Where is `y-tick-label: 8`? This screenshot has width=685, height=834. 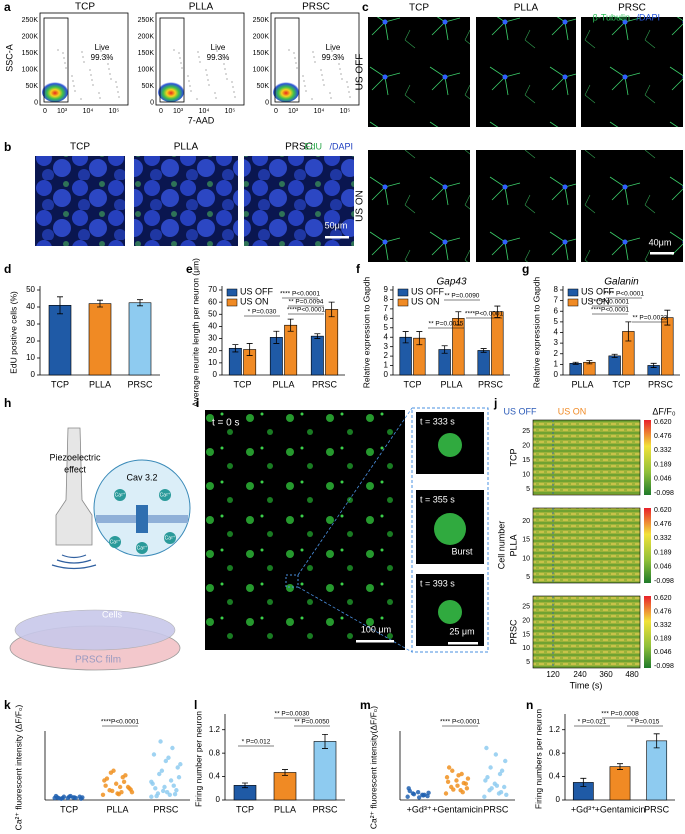
y-tick-label: 8 is located at coordinates (386, 299).